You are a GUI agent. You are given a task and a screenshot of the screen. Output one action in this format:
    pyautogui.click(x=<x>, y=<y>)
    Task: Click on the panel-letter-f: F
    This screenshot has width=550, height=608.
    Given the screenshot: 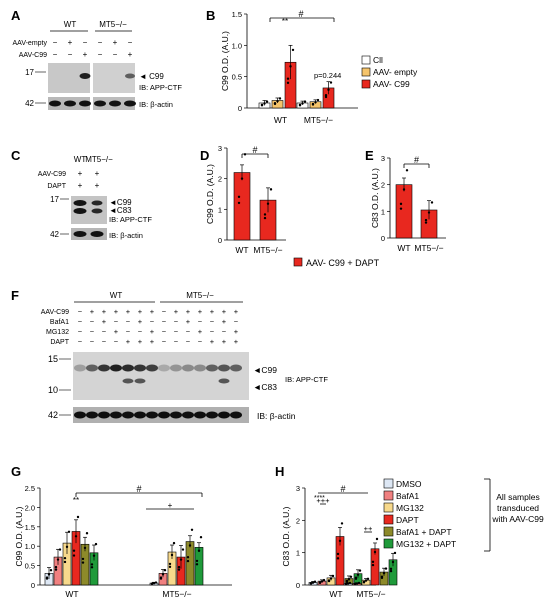 What is the action you would take?
    pyautogui.click(x=15, y=295)
    